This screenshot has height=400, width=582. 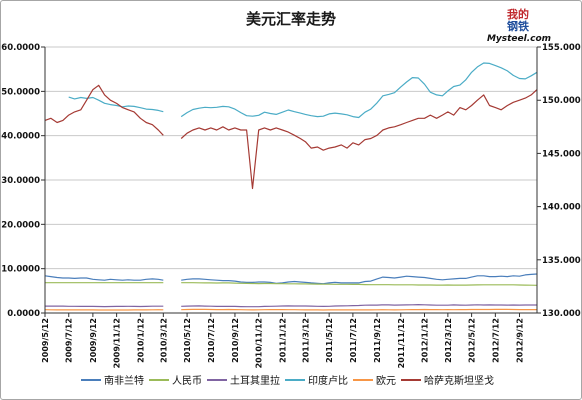 I want to click on x-tick-label: 2010/5/12, so click(x=187, y=340).